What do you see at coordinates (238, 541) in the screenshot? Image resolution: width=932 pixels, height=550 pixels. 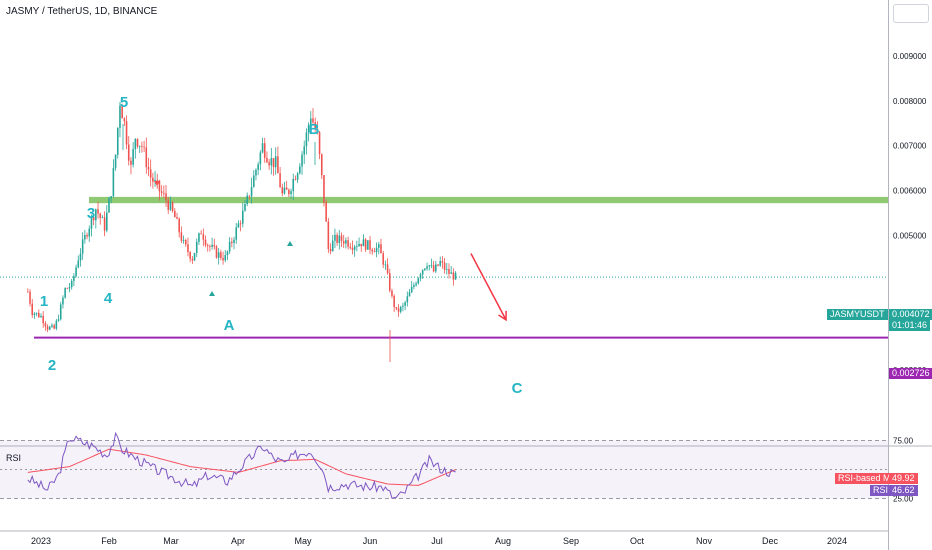 I see `time-label: Apr` at bounding box center [238, 541].